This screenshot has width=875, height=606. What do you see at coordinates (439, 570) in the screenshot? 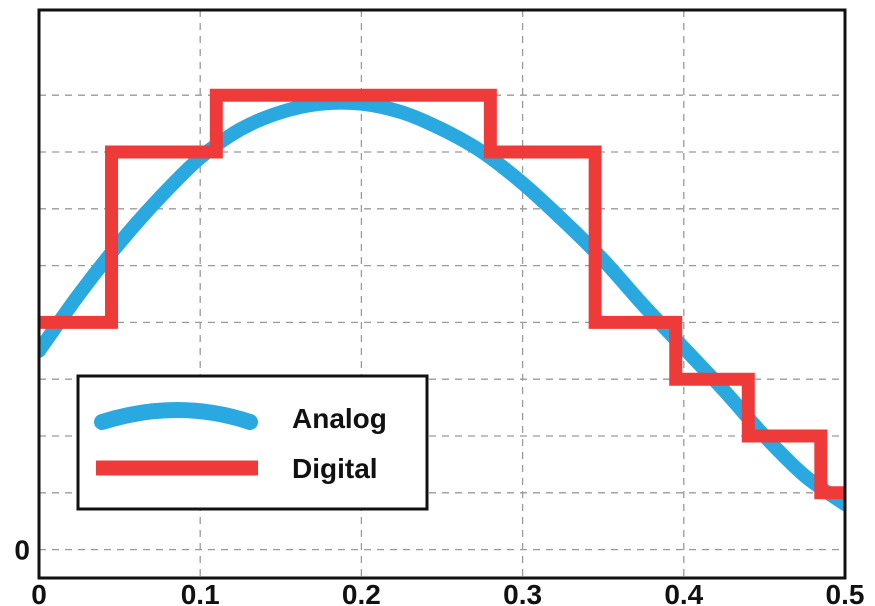
I see `tick-labels: 0 0.1 0.2 0.3 0.4 0.5 0` at bounding box center [439, 570].